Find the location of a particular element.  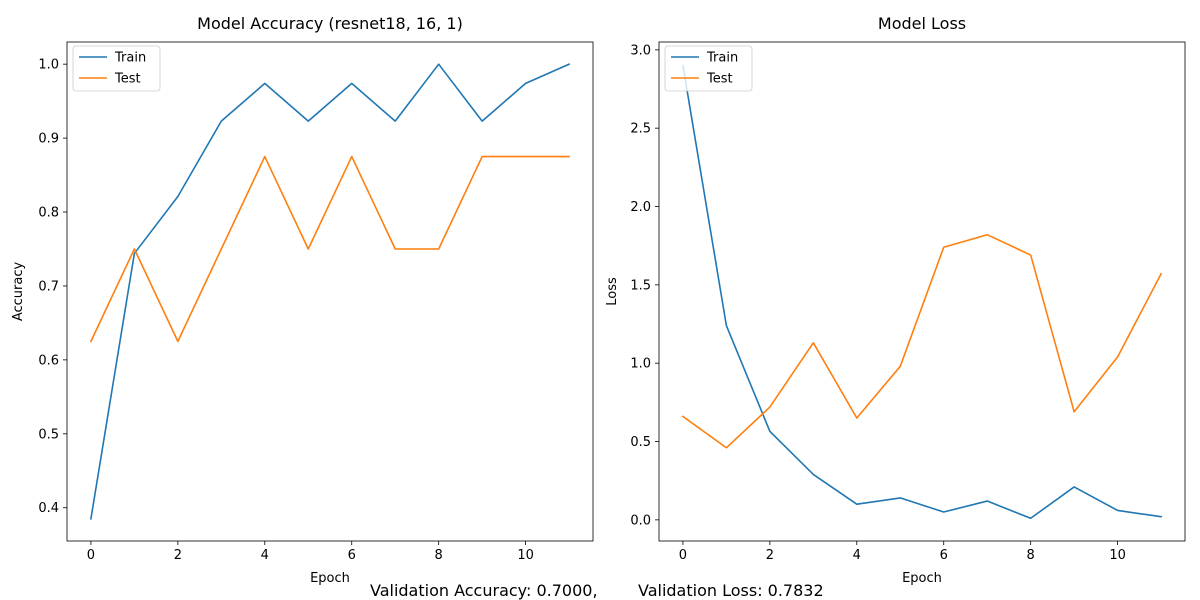

validation-loss-text: Validation Loss: 0.7832 is located at coordinates (731, 590).